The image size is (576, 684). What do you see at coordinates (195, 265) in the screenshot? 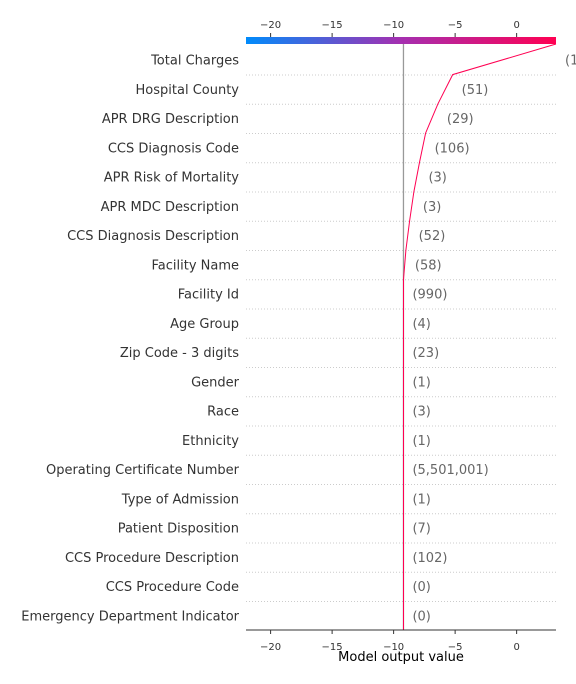
I see `feature-label: Facility Name` at bounding box center [195, 265].